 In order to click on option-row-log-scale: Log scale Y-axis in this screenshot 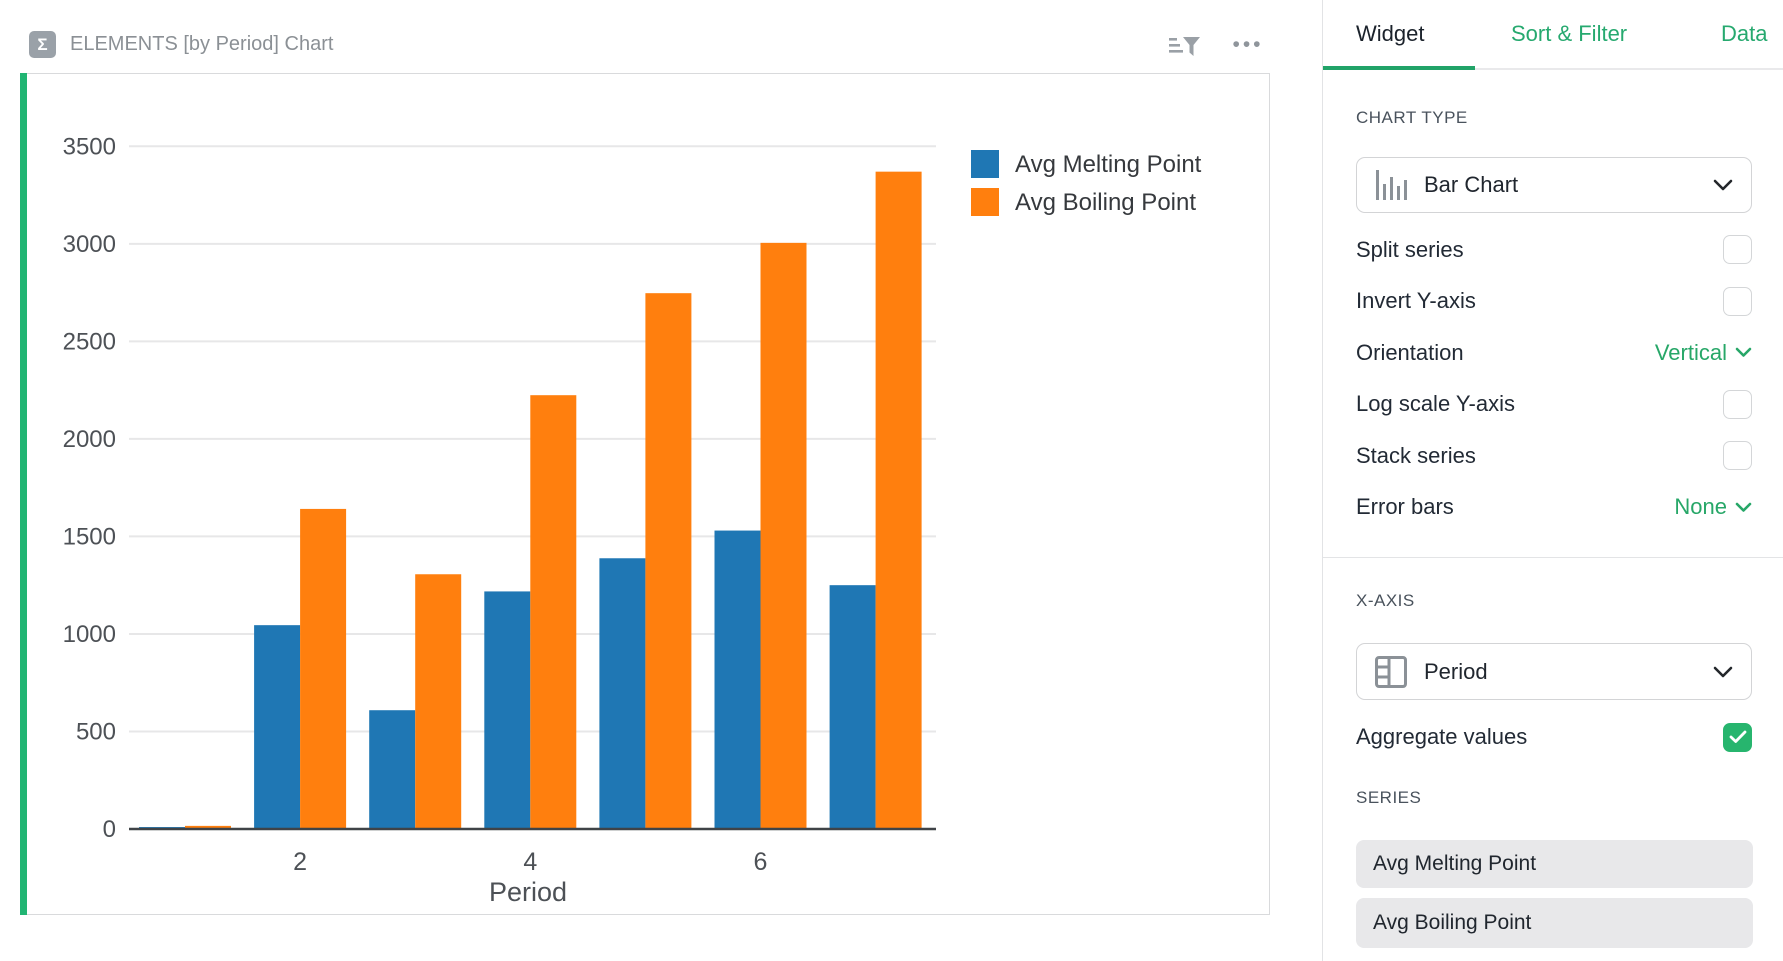, I will do `click(1554, 405)`.